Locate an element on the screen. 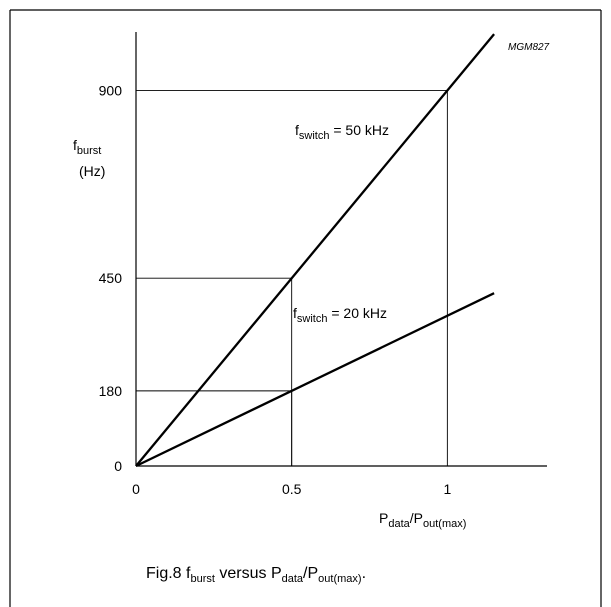 The width and height of the screenshot is (611, 607). caption-sub3: out(max) is located at coordinates (339, 579).